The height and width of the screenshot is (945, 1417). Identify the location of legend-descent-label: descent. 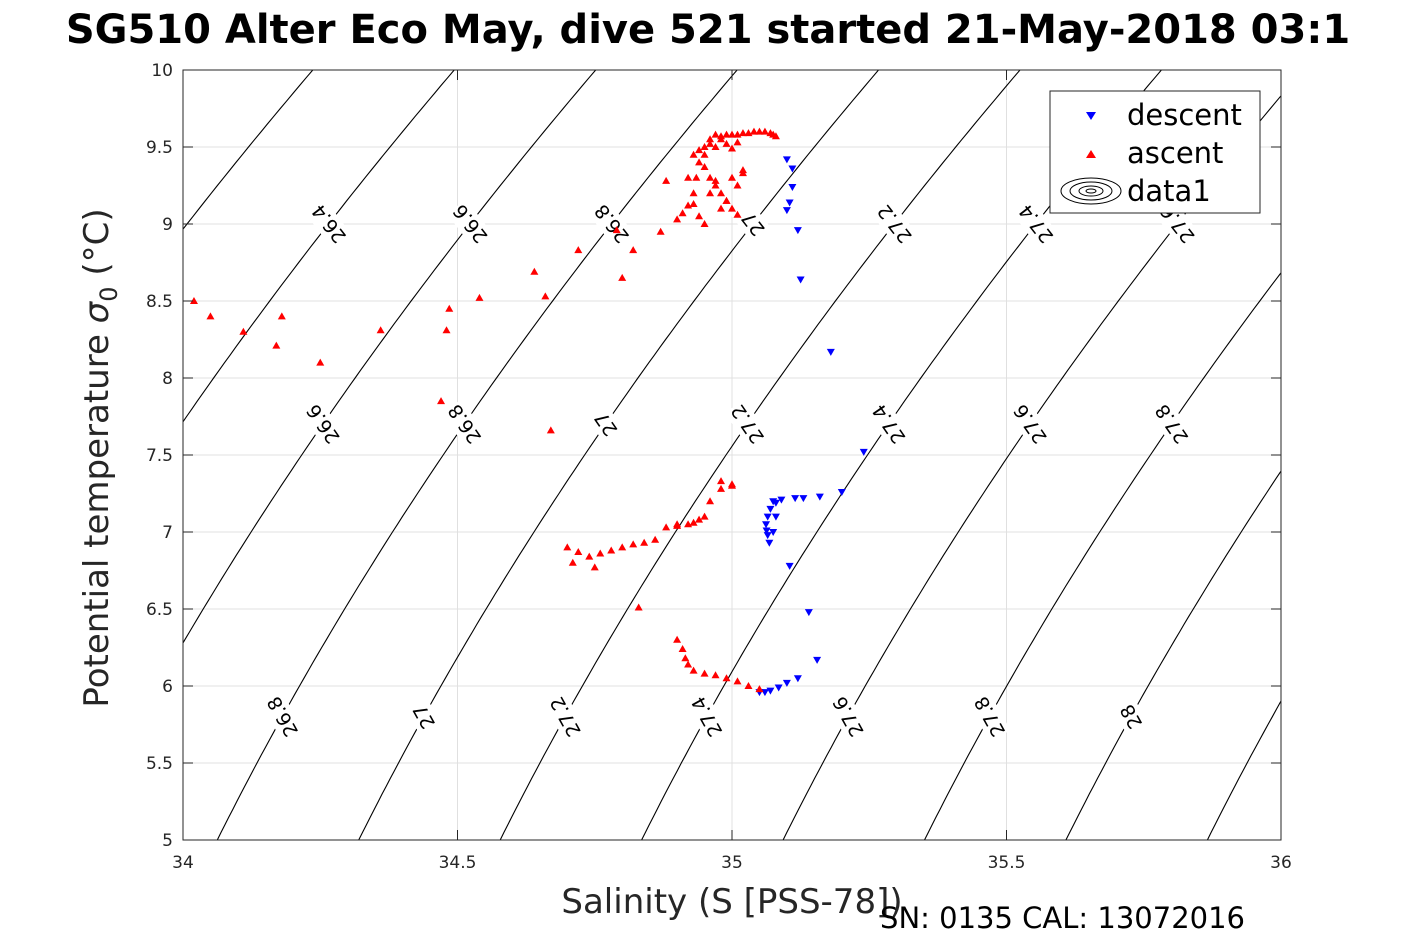
(1184, 115).